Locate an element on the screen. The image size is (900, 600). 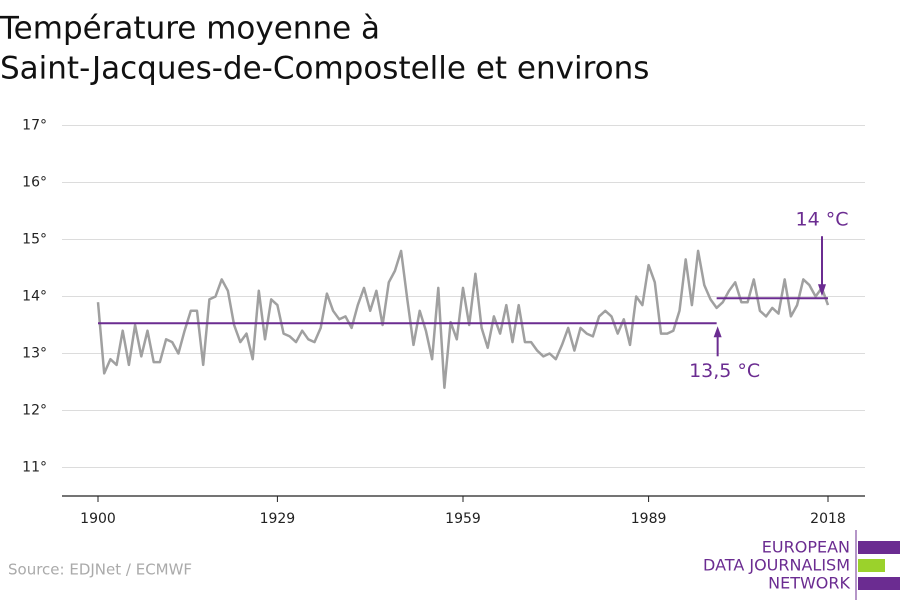
y-tick-label: 11° is located at coordinates (34, 468).